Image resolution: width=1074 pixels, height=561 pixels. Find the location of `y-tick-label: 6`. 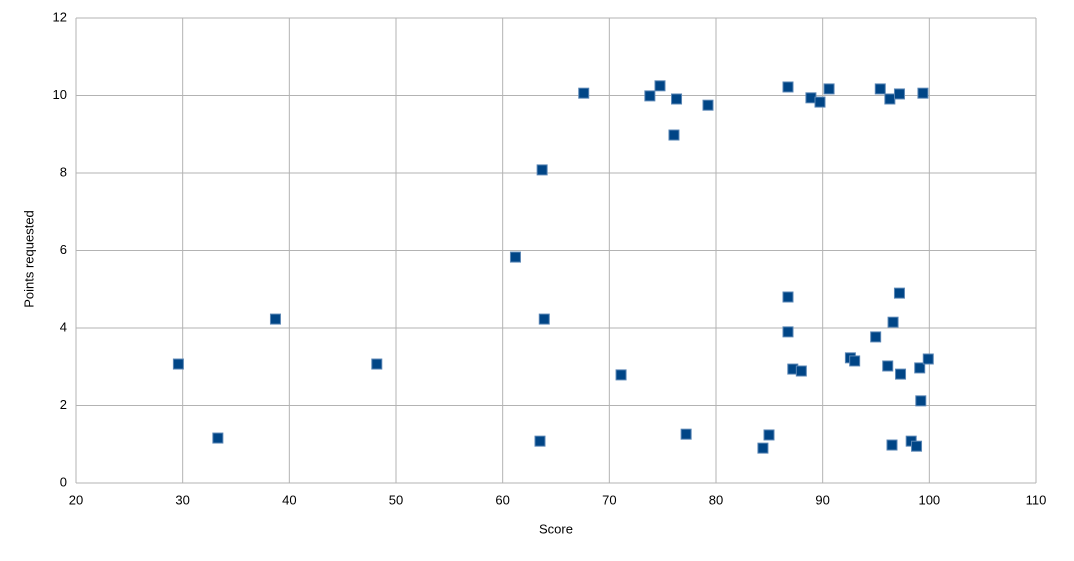

y-tick-label: 6 is located at coordinates (63, 249).